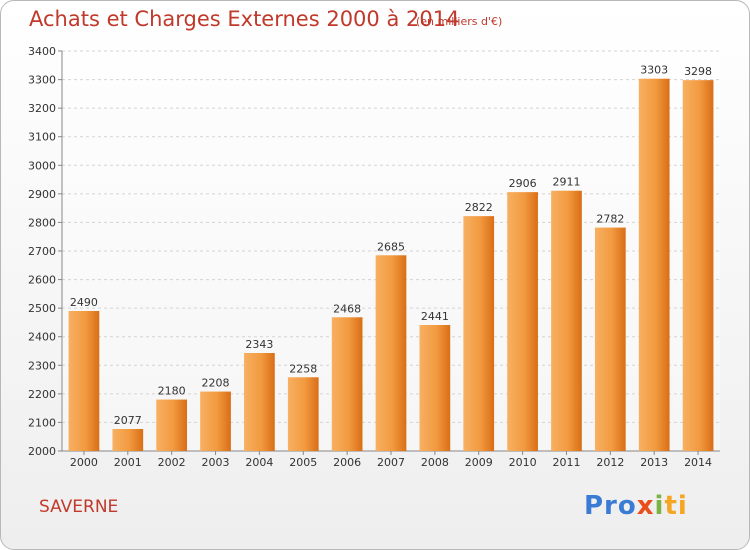  I want to click on bar-2004, so click(259, 402).